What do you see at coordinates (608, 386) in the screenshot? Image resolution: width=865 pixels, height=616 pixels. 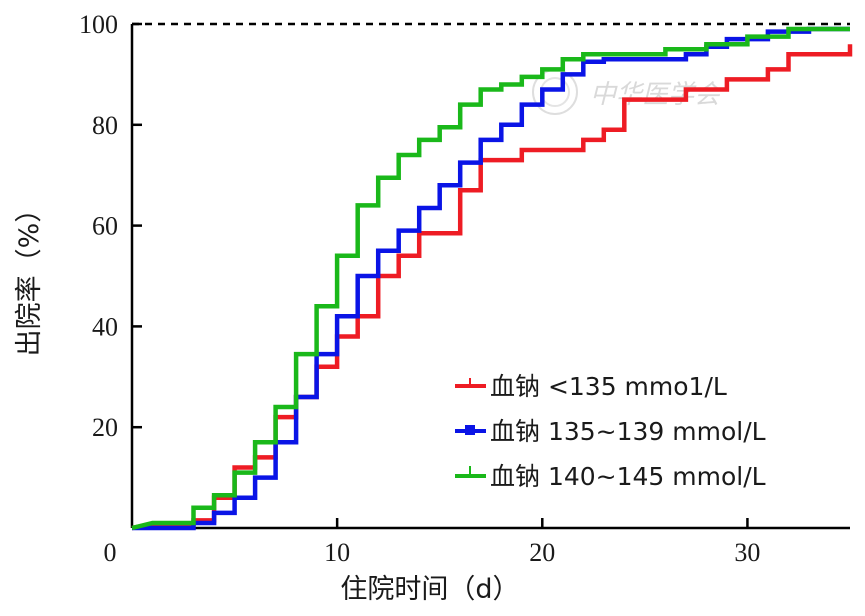 I see `legend-label-series-1: 血钠 <135 mmo1/L` at bounding box center [608, 386].